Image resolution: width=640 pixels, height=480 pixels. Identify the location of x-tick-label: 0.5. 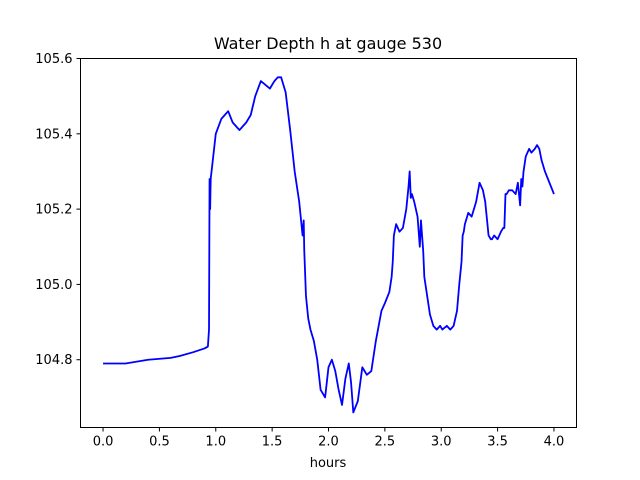
(159, 442).